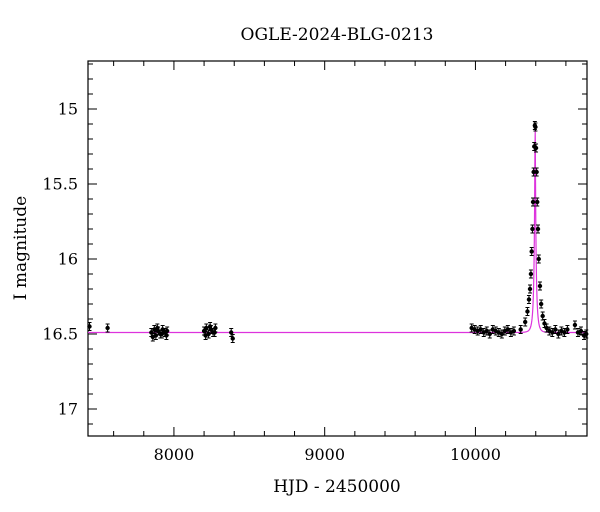 The image size is (600, 512). Describe the element at coordinates (324, 454) in the screenshot. I see `x-tick-label: 9000` at that location.